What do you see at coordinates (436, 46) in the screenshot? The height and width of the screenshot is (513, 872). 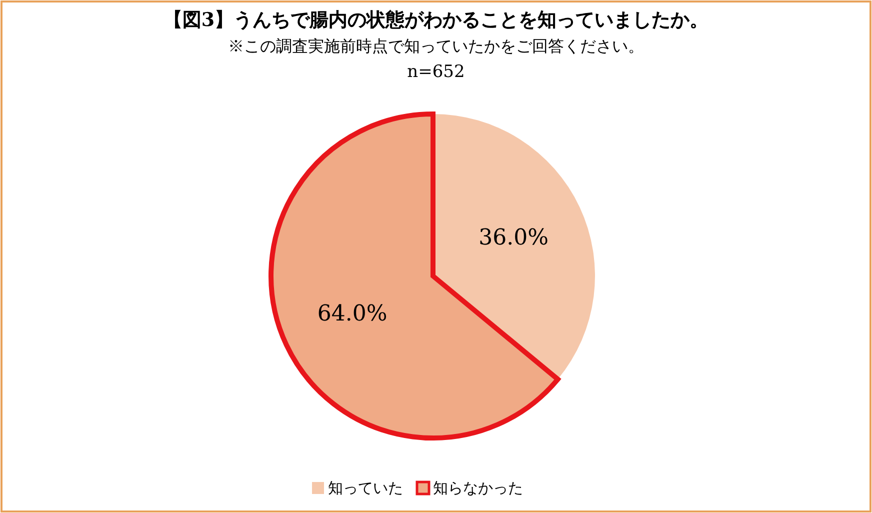 I see `chart-subtitle: ※この調査実施前時点で知っていたかをご回答ください。` at bounding box center [436, 46].